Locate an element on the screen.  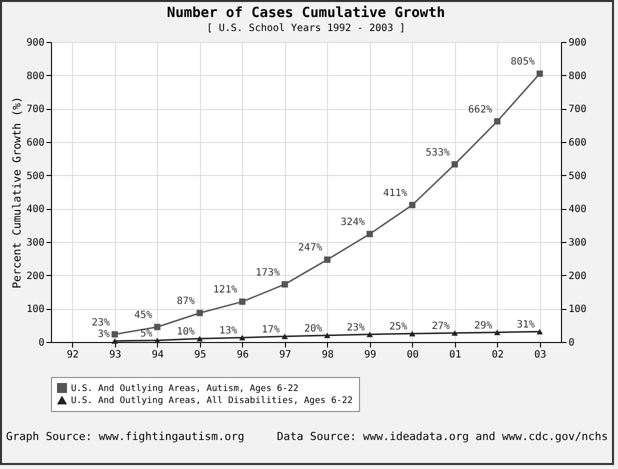
y2-tick-label: 800 is located at coordinates (577, 76).